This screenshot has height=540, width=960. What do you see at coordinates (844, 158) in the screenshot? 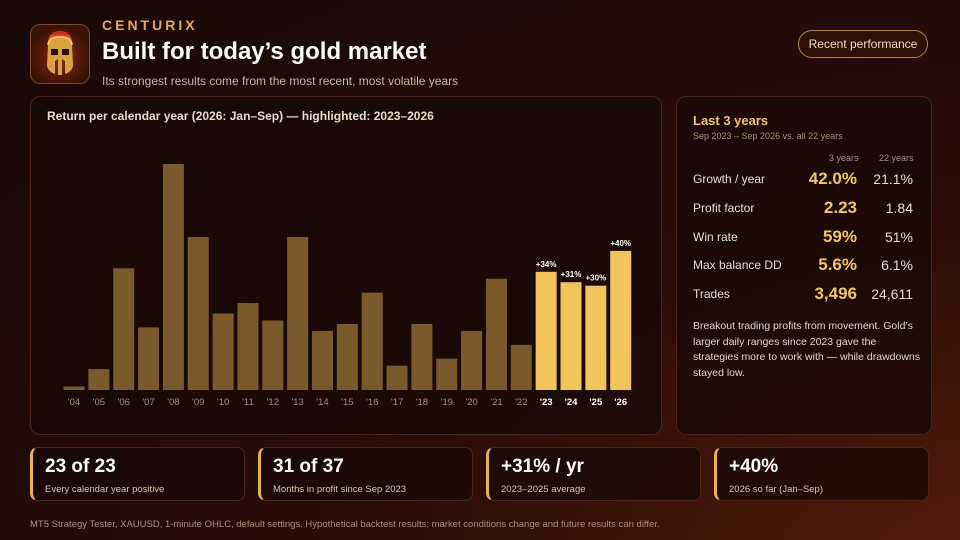
I see `column-header-3-years: 3 years` at bounding box center [844, 158].